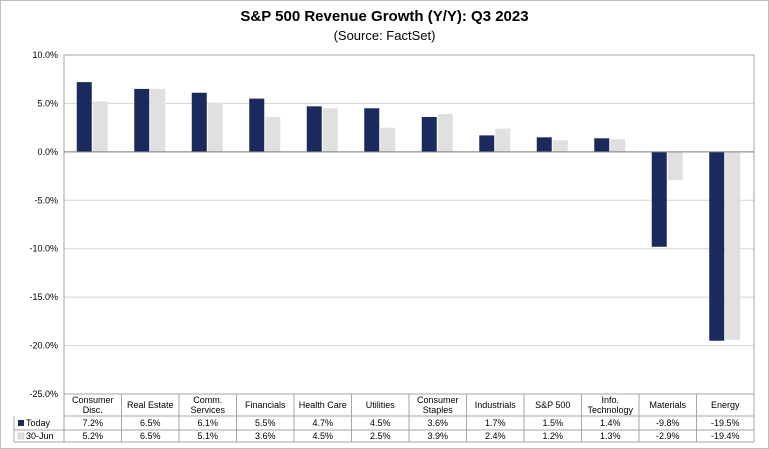 The width and height of the screenshot is (769, 449). I want to click on chart-title: S&P 500 Revenue Growth (Y/Y): Q3 2023, so click(384, 16).